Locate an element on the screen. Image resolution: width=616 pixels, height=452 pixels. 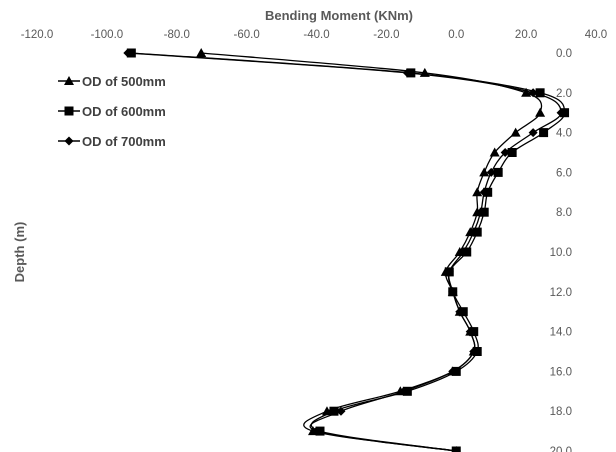
x-tick-label: -60.0 is located at coordinates (247, 35).